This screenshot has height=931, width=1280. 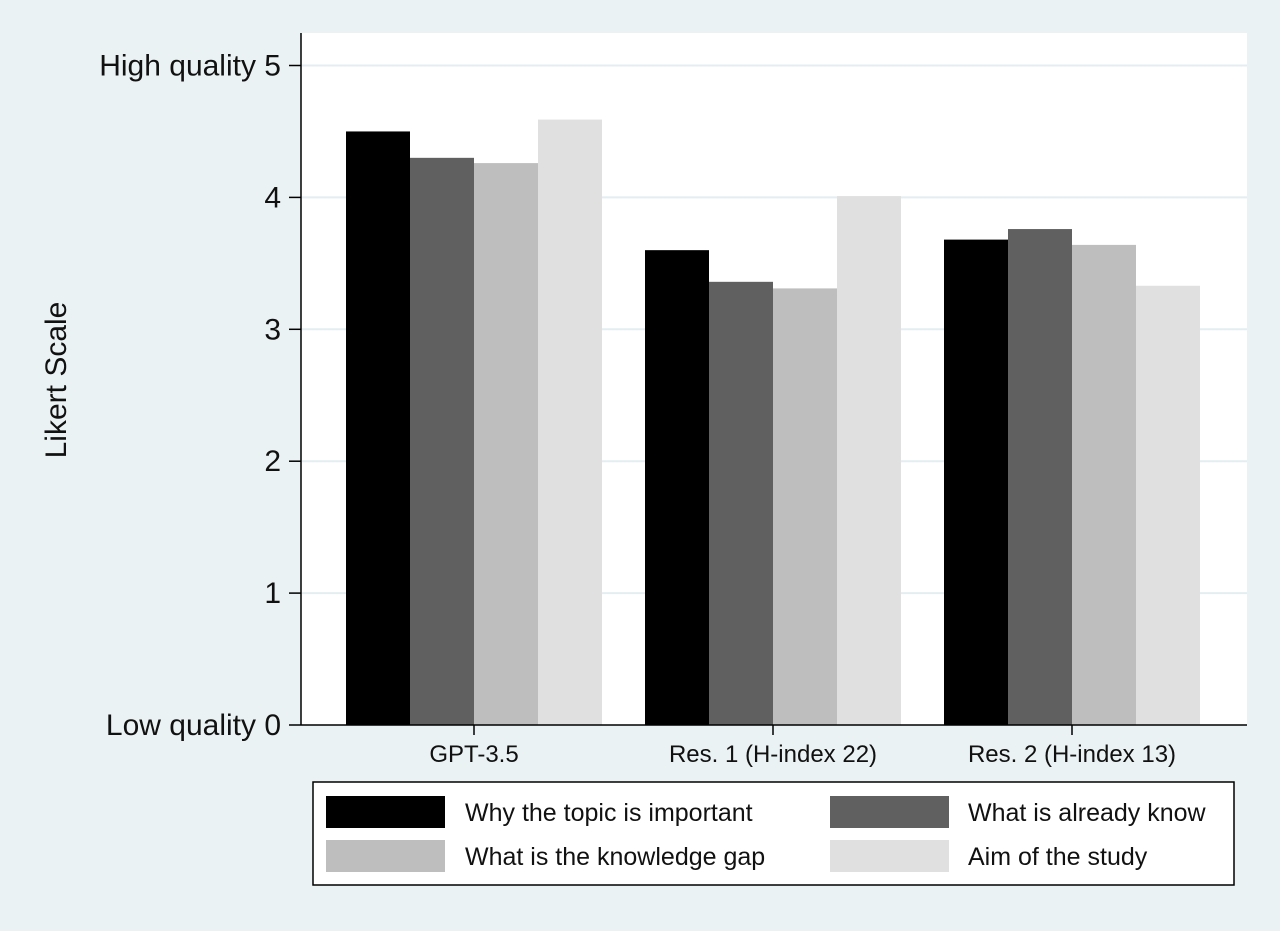 I want to click on legend-label: What is the knowledge gap, so click(x=615, y=857).